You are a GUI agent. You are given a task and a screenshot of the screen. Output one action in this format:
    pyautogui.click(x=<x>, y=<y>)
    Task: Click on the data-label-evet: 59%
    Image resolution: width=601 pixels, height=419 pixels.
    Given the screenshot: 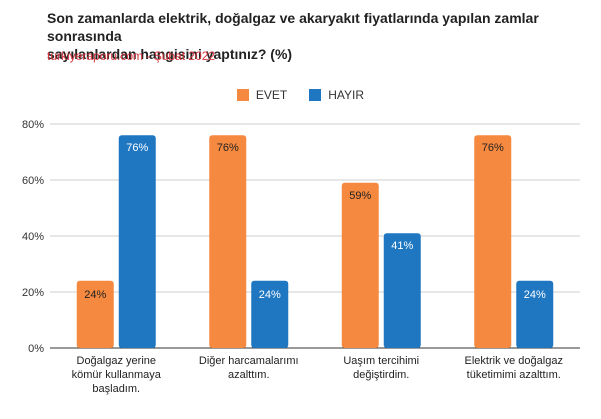 What is the action you would take?
    pyautogui.click(x=360, y=196)
    